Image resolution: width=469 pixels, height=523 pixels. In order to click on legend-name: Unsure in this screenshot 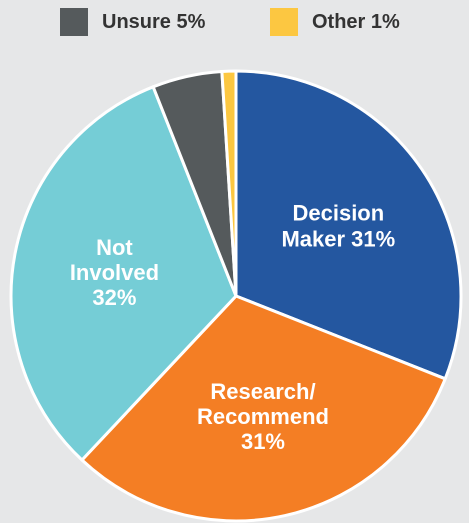, I will do `click(136, 21)`.